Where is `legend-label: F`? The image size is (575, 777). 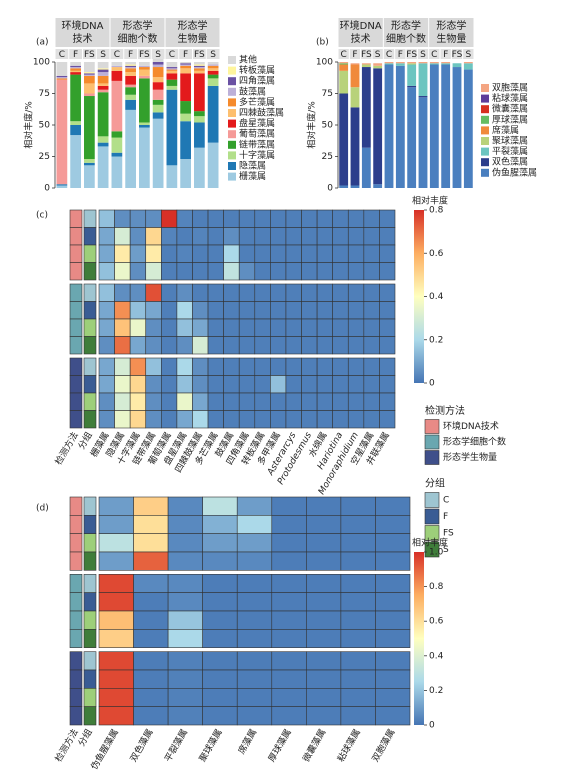
legend-label: F is located at coordinates (445, 517).